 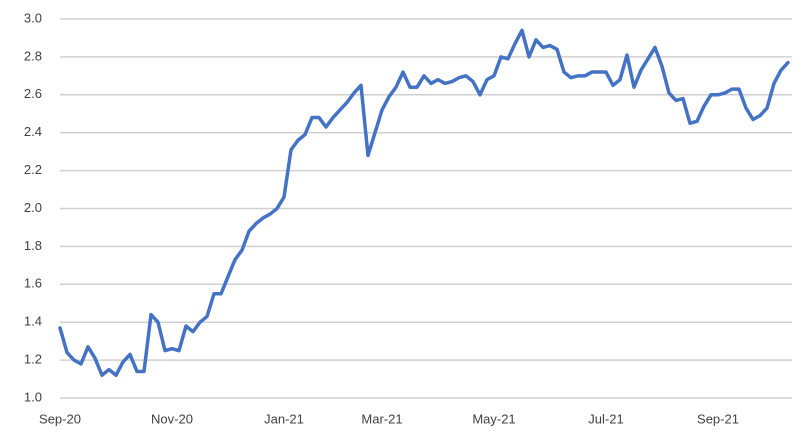 What do you see at coordinates (172, 418) in the screenshot?
I see `x-tick-label: Nov-20` at bounding box center [172, 418].